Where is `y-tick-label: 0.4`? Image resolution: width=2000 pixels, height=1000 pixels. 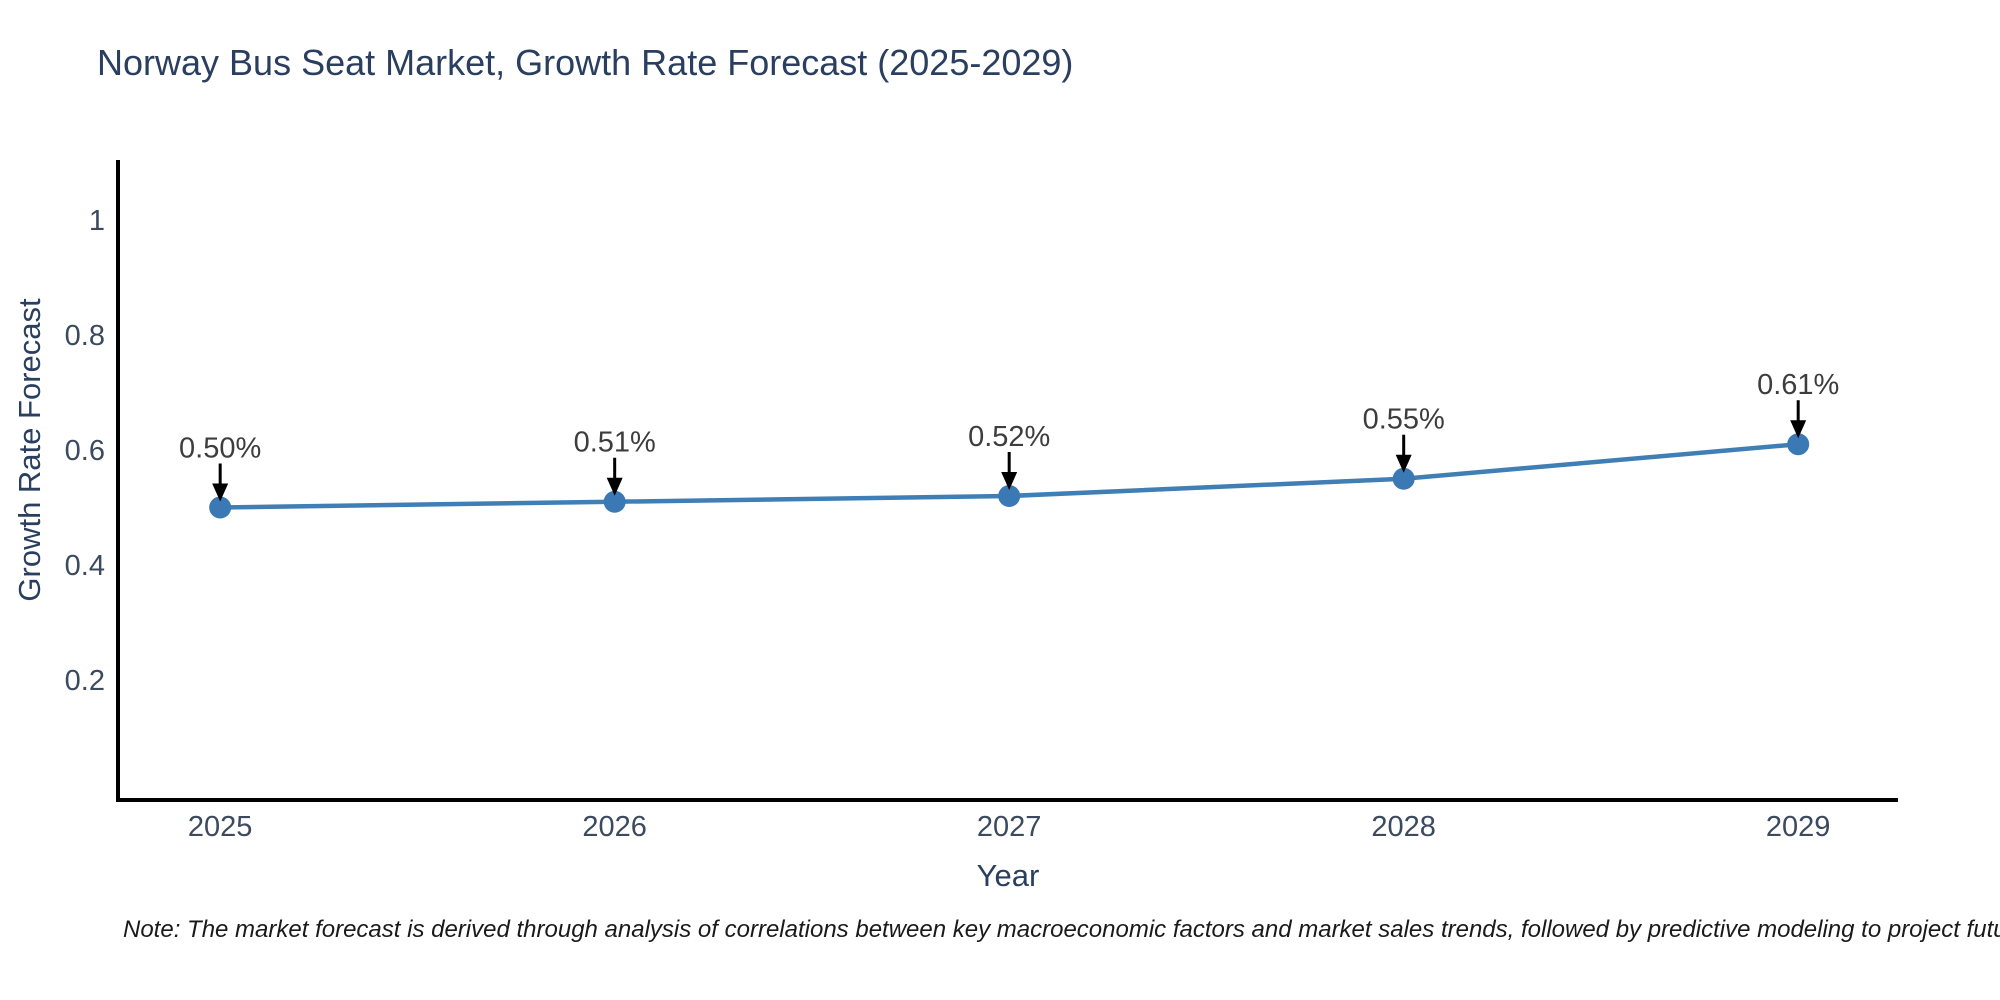 y-tick-label: 0.4 is located at coordinates (85, 566).